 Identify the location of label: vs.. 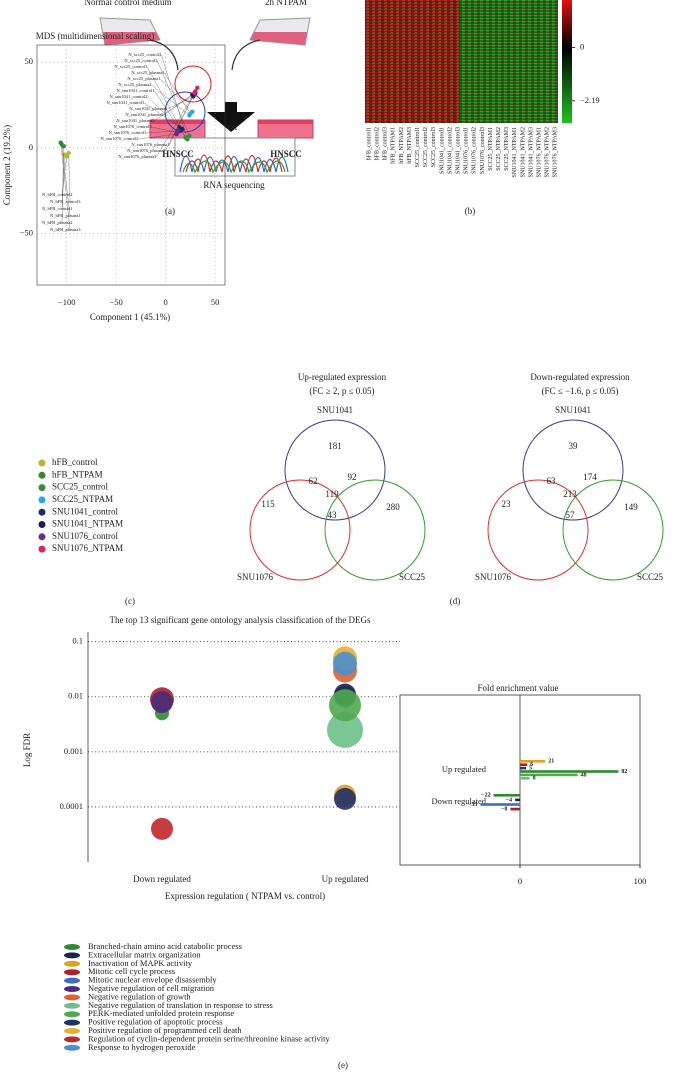
(232, 127).